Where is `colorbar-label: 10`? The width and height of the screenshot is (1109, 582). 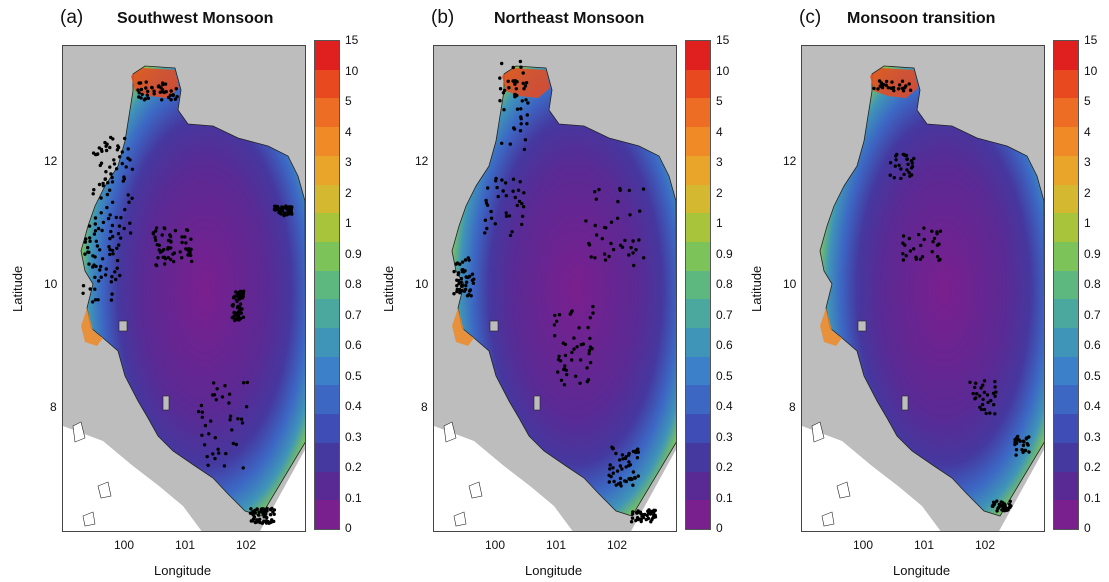 colorbar-label: 10 is located at coordinates (1091, 70).